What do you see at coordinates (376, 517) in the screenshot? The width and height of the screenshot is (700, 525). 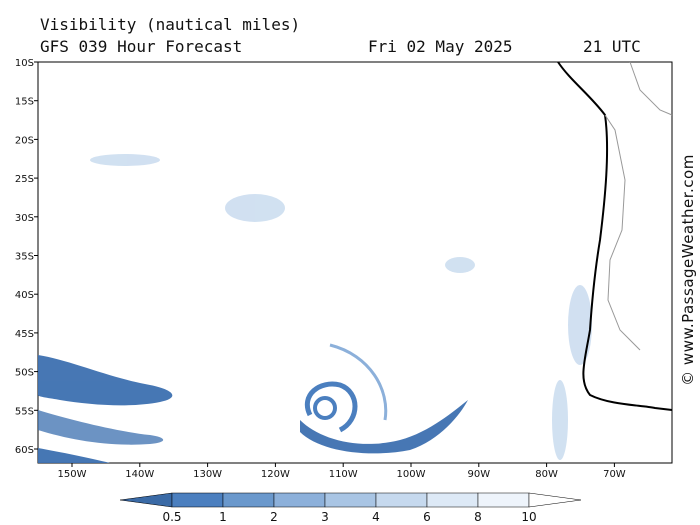 I see `colorbar-label: 4` at bounding box center [376, 517].